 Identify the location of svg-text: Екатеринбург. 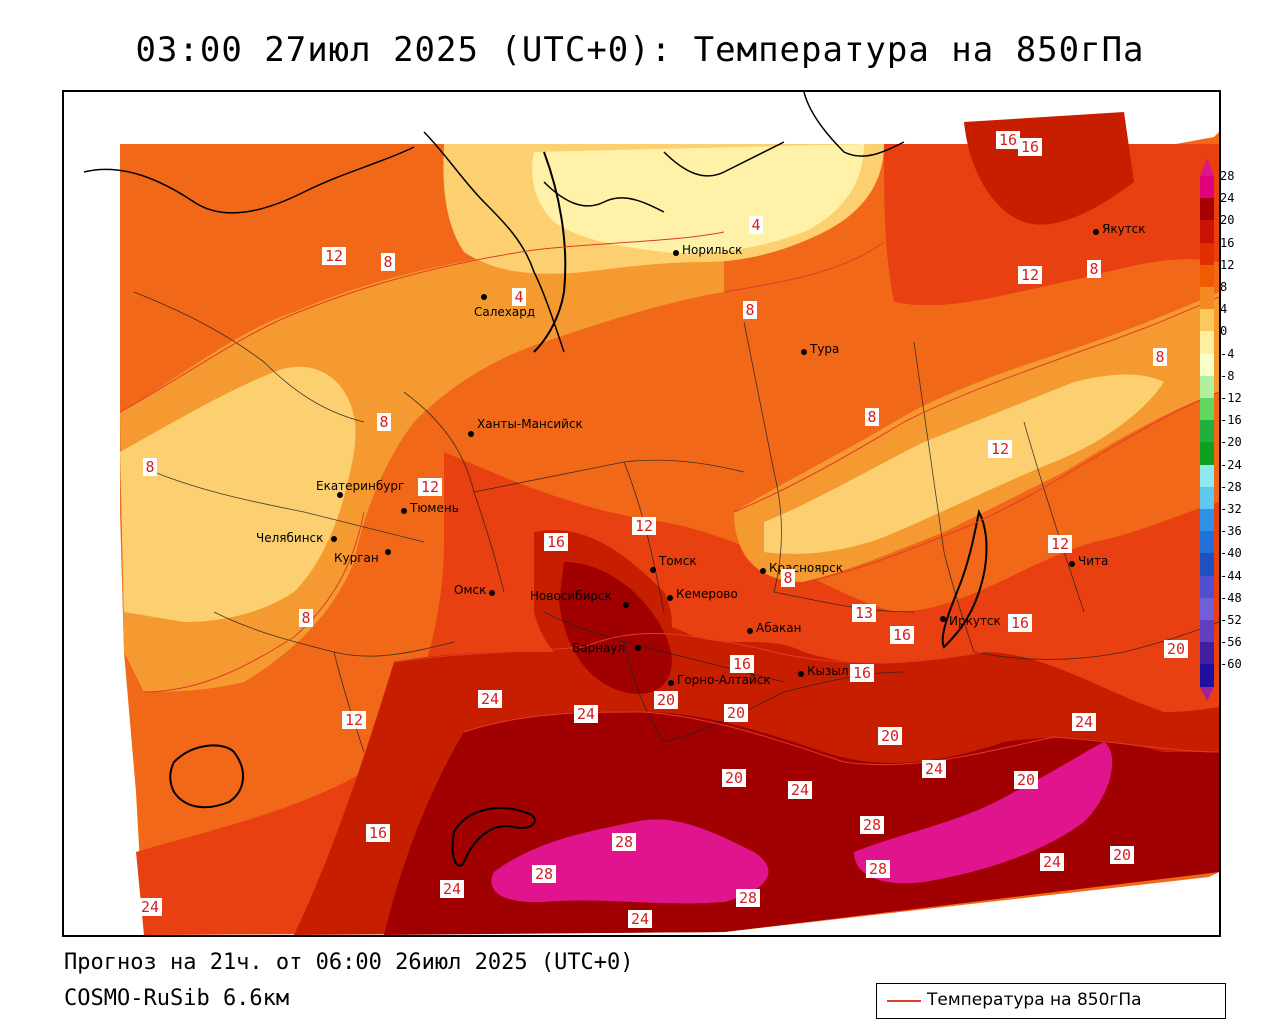
(360, 486).